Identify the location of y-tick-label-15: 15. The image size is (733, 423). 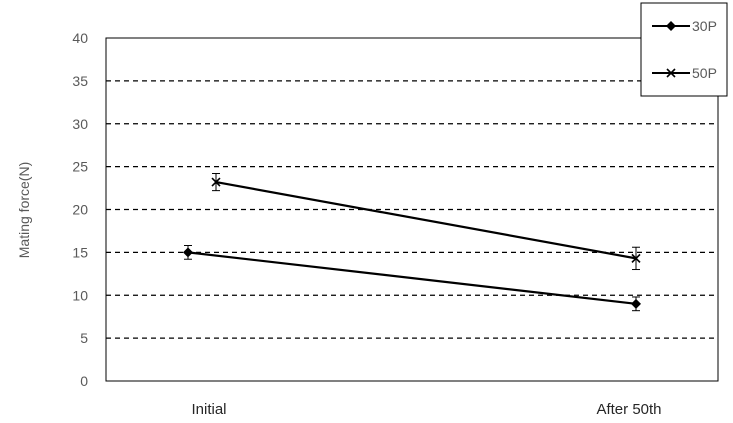
(80, 252).